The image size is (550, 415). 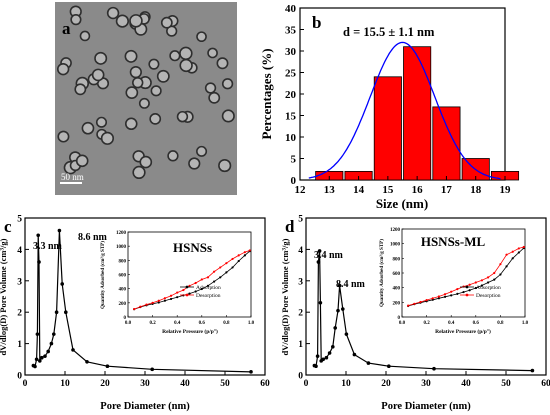 What do you see at coordinates (427, 380) in the screenshot?
I see `x-ticks-d: 0 10 20 30 40 50 60` at bounding box center [427, 380].